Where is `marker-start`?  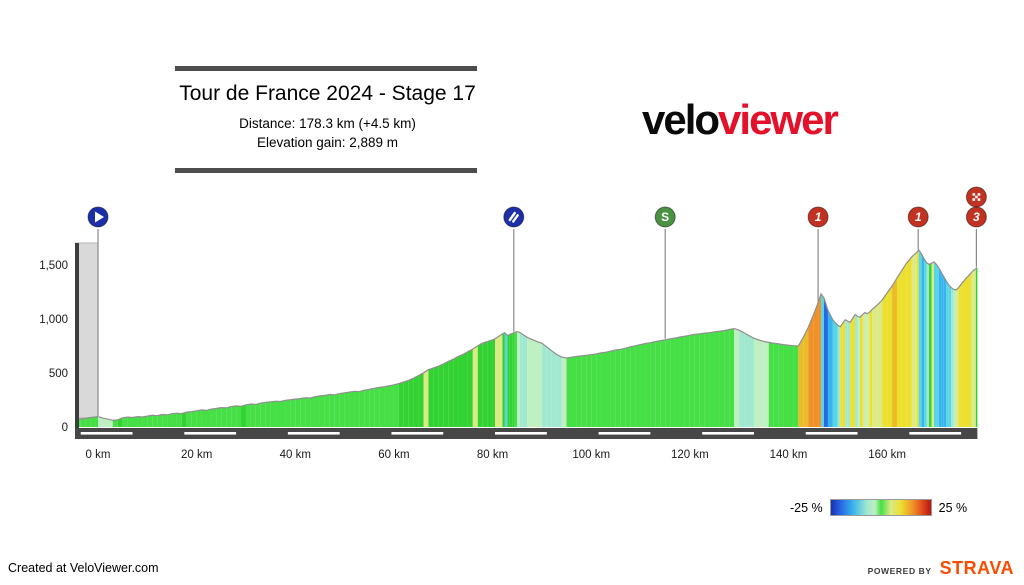
marker-start is located at coordinates (98, 311).